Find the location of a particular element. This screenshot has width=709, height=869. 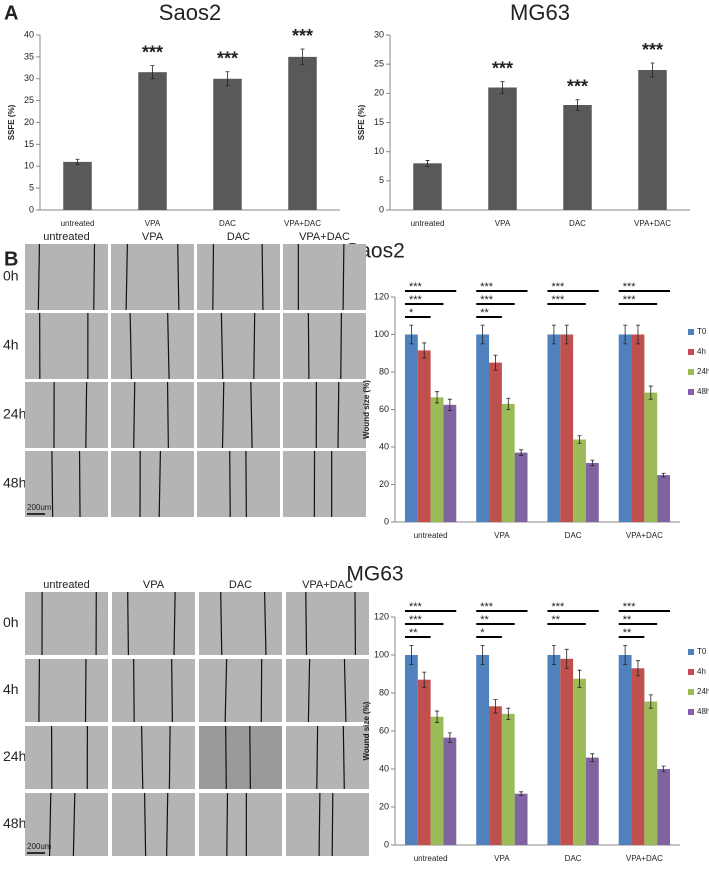

y-tick-label: 25 is located at coordinates (29, 100).